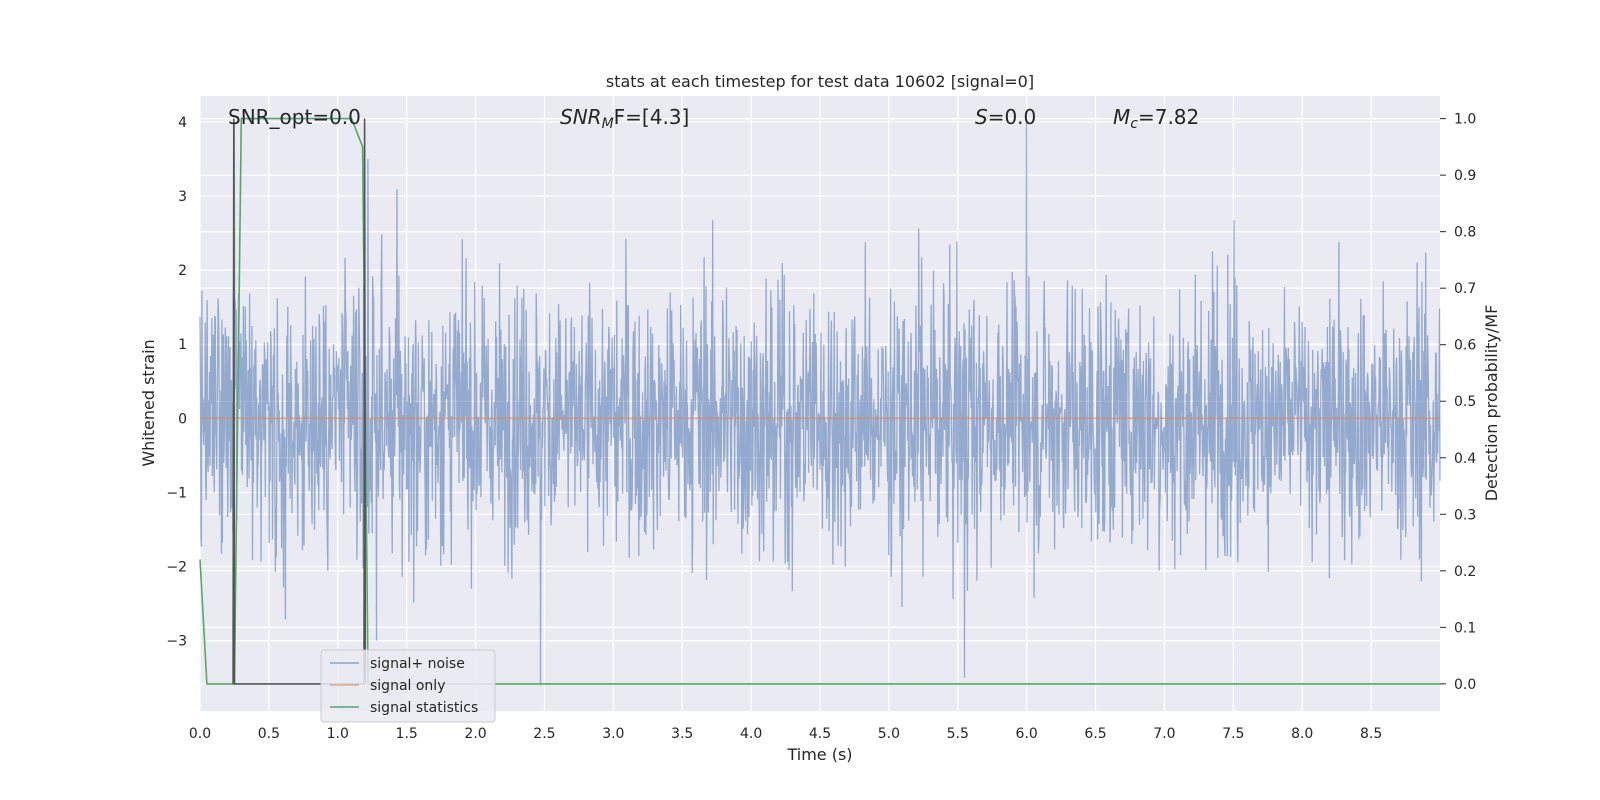 This screenshot has width=1600, height=800. Describe the element at coordinates (819, 754) in the screenshot. I see `x-axis-label: Time (s)` at that location.